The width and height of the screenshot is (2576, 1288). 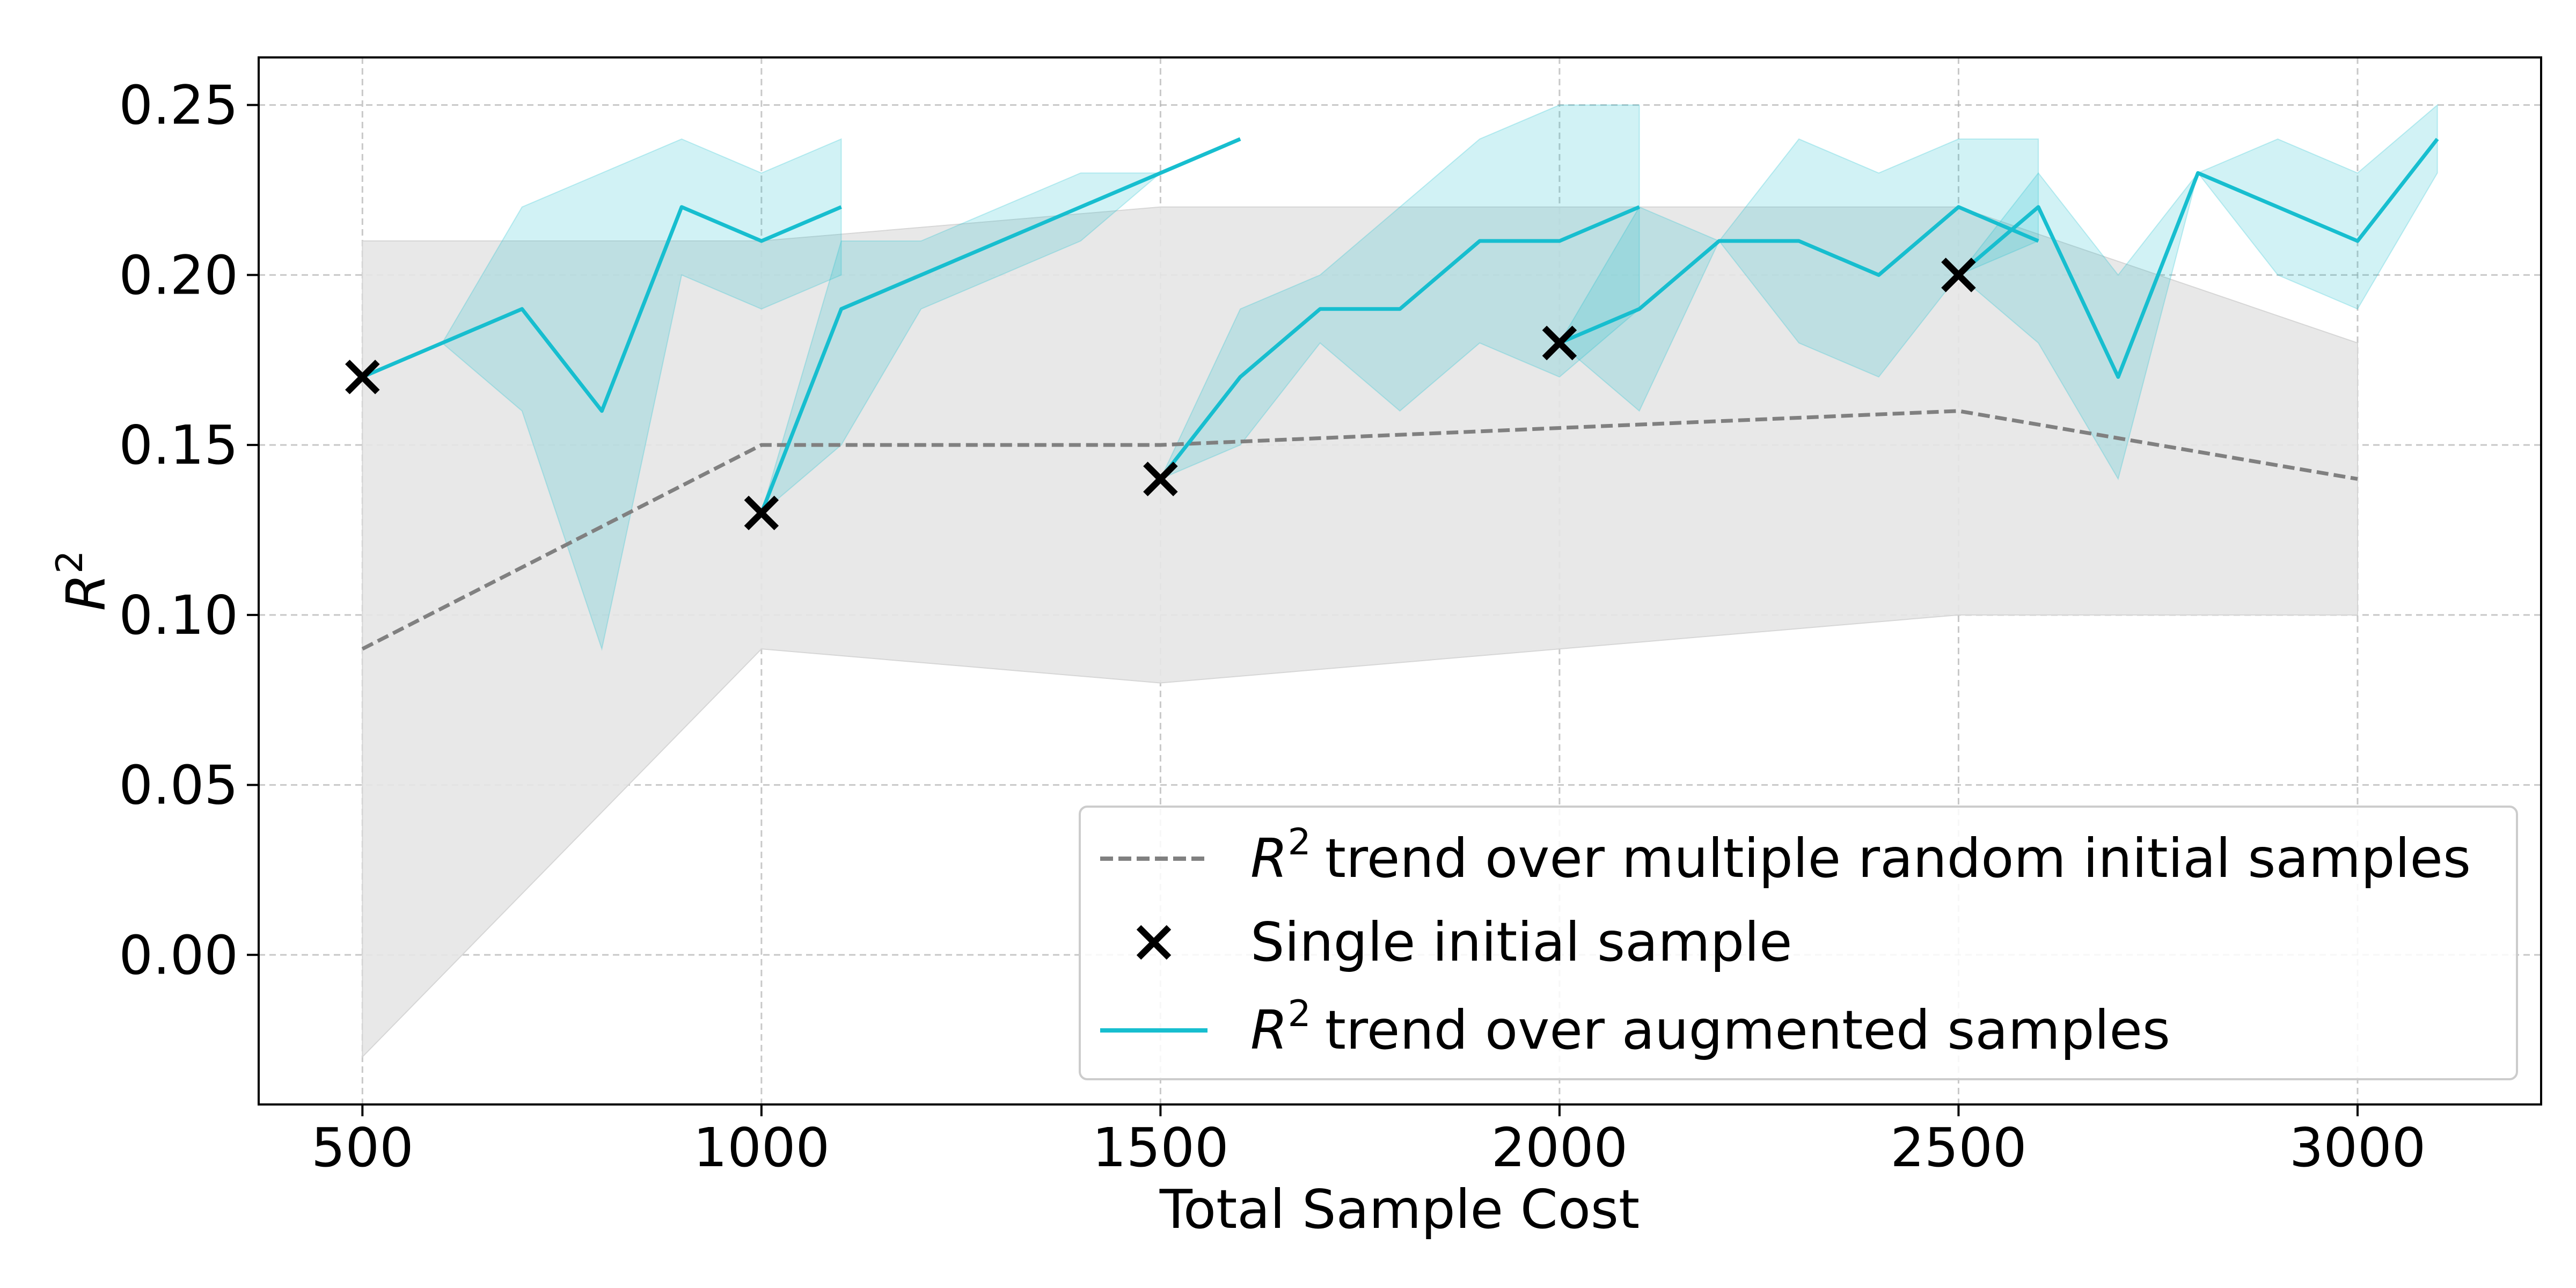 I want to click on y-tick-label: 0.10, so click(x=178, y=615).